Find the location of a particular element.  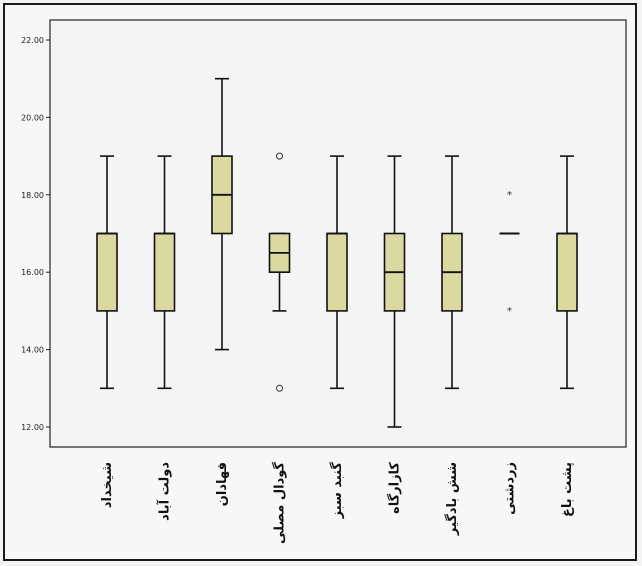

y-tick-label: 16.00 is located at coordinates (32, 272).